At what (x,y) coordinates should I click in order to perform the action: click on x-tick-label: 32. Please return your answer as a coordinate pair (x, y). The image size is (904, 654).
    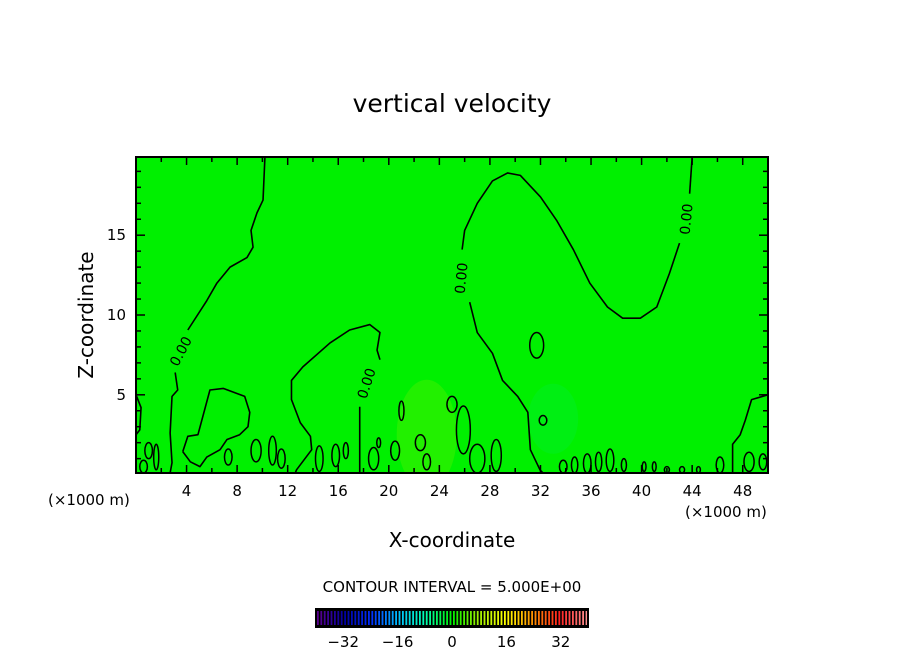
    Looking at the image, I should click on (540, 491).